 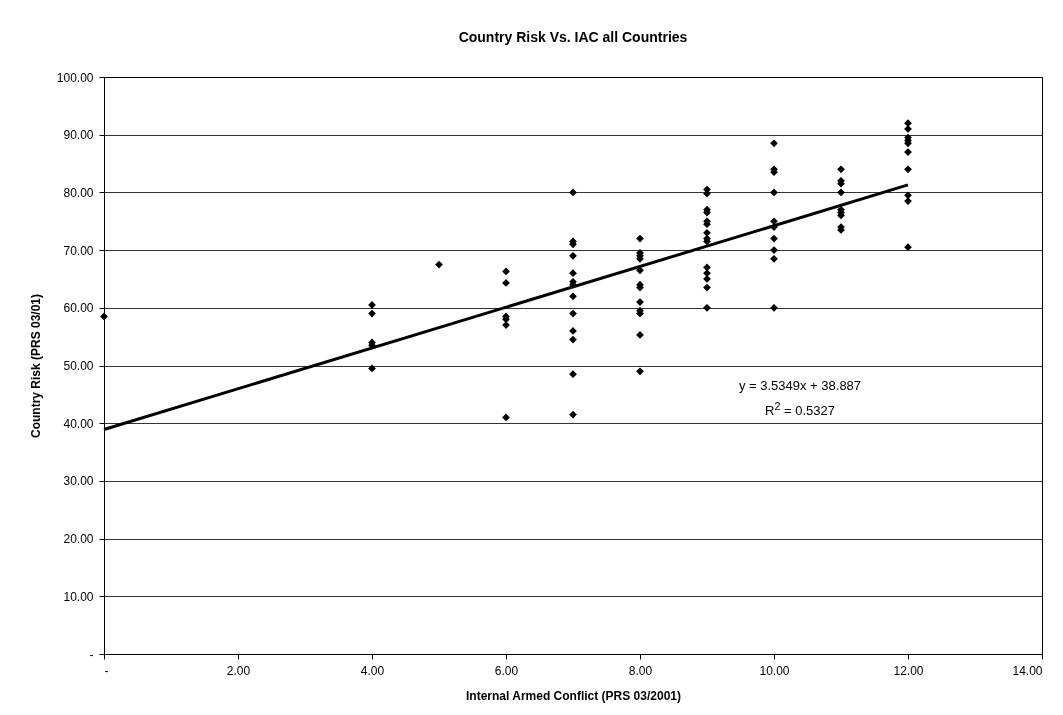 I want to click on annotation: R$^{2}$ = 0.5327, so click(x=800, y=410).